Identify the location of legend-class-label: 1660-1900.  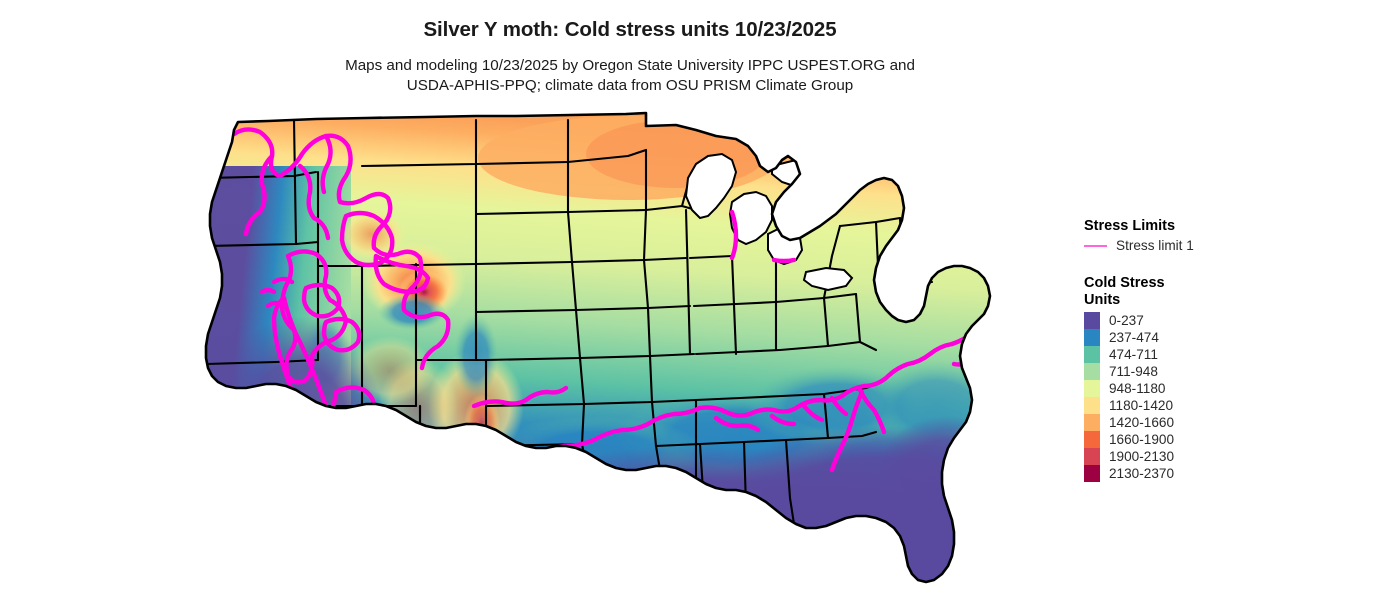
(1142, 440).